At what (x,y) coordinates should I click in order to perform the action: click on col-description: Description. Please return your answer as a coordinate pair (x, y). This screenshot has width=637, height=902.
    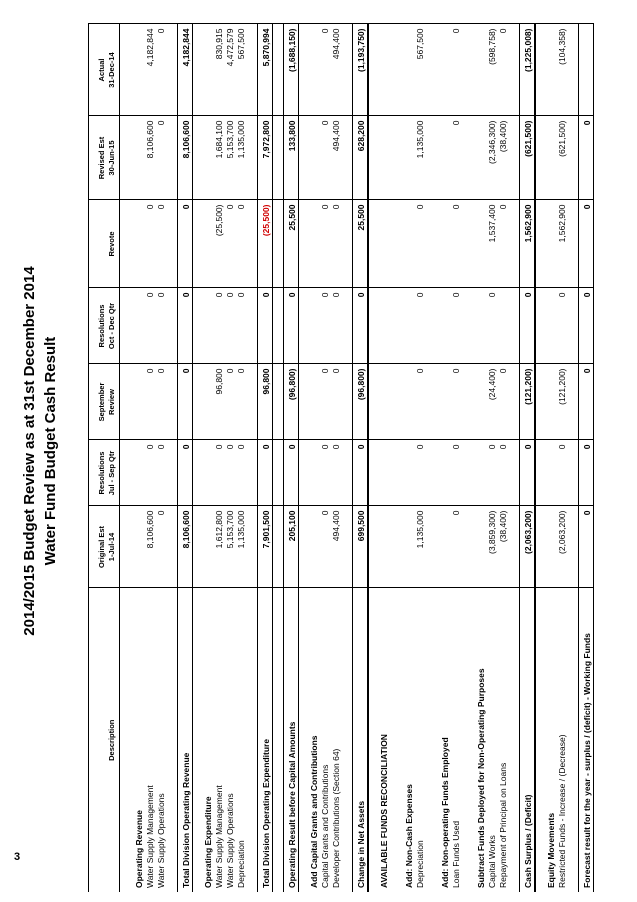
    Looking at the image, I should click on (104, 740).